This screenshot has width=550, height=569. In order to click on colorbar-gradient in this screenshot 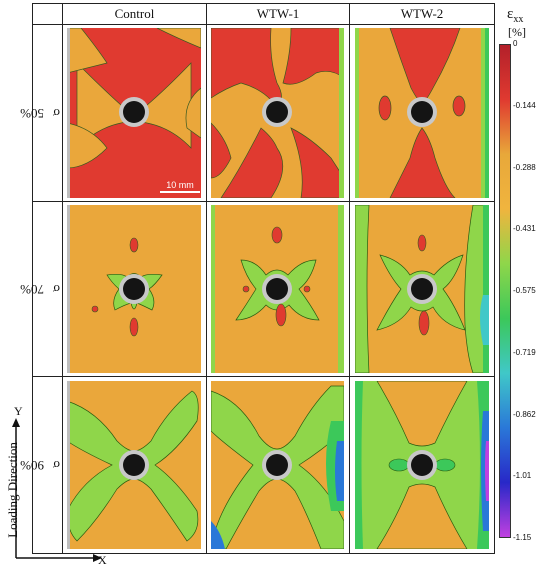, I will do `click(505, 291)`.